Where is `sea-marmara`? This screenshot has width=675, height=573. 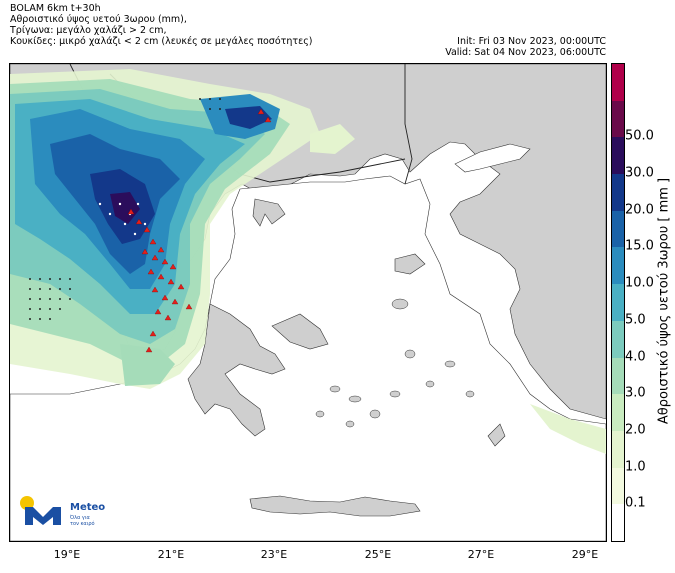
sea-marmara is located at coordinates (492, 158).